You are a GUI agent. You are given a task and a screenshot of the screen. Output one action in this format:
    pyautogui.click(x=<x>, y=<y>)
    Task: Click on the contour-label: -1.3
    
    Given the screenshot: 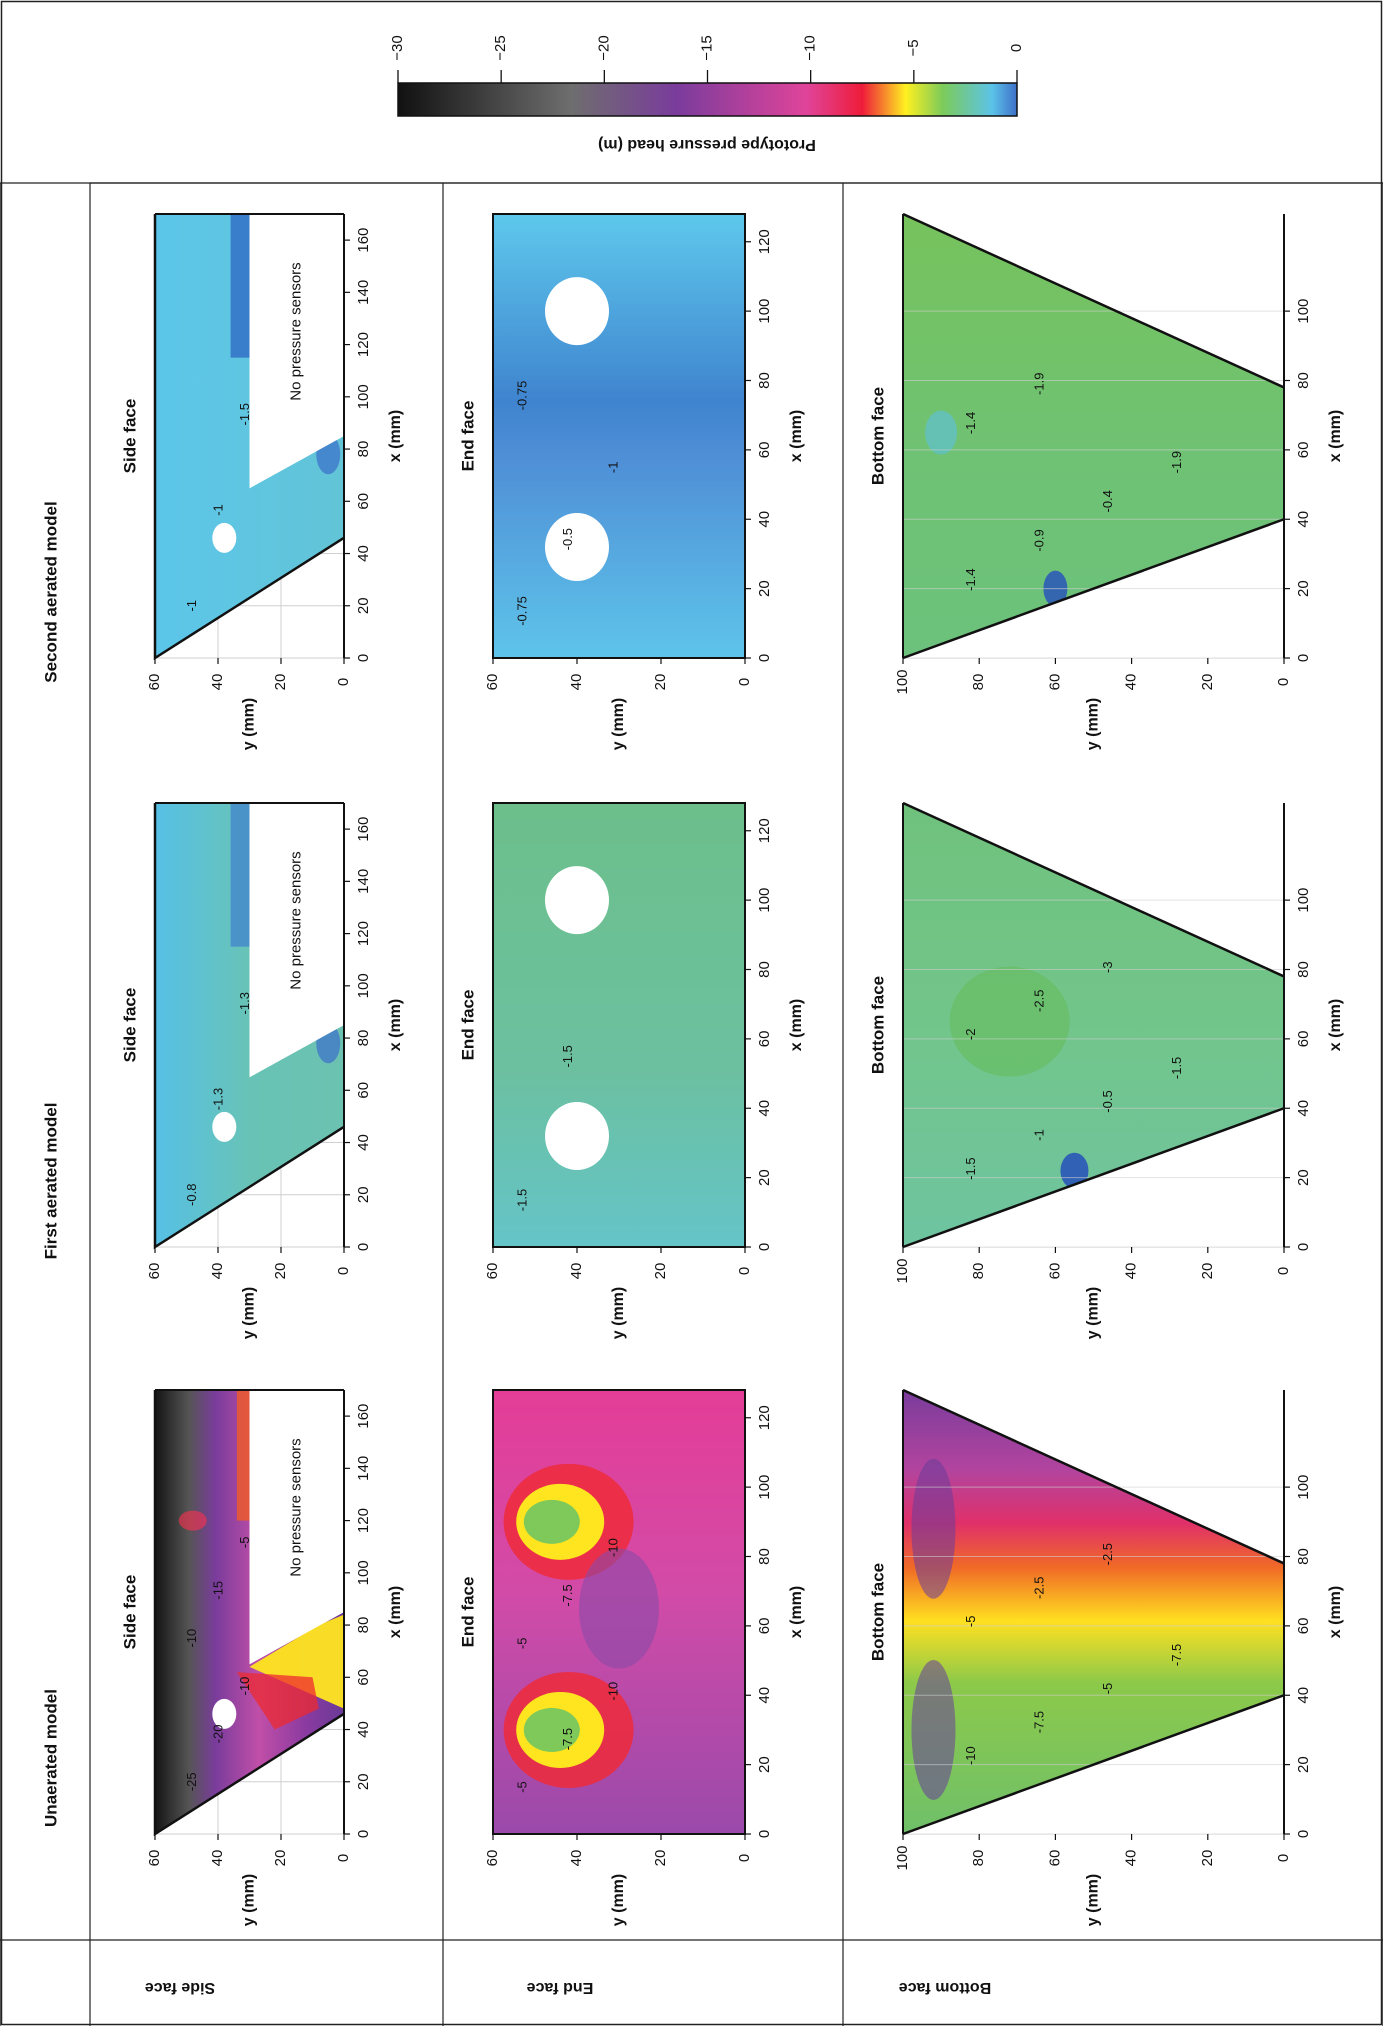 What is the action you would take?
    pyautogui.click(x=218, y=1099)
    